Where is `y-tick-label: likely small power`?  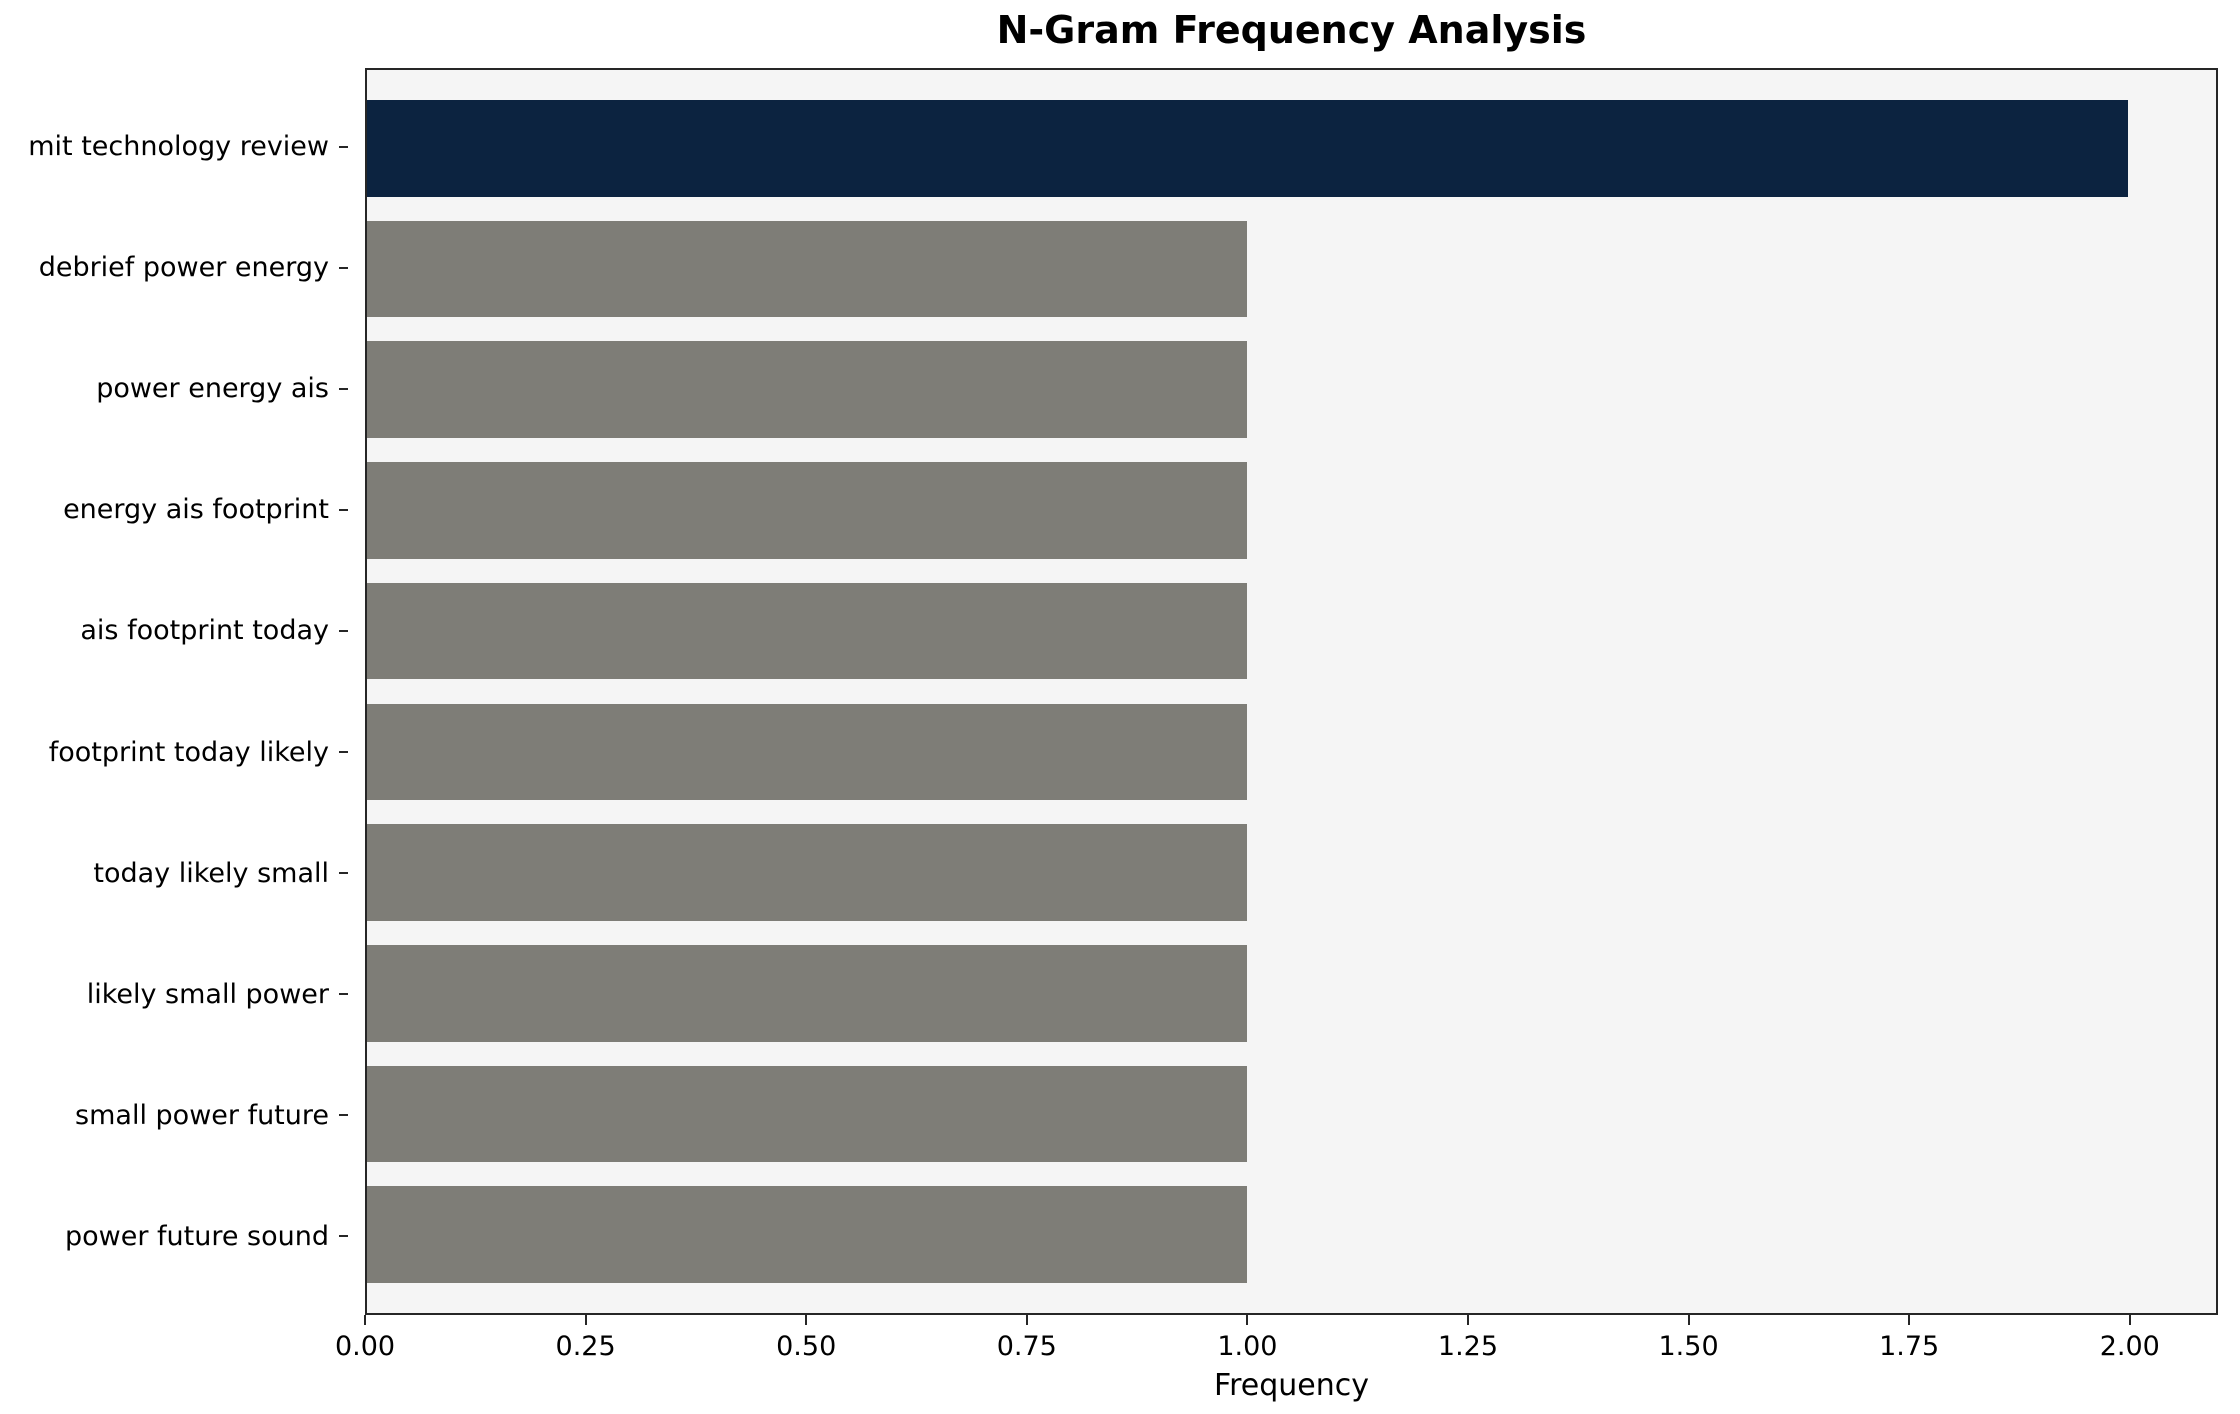 y-tick-label: likely small power is located at coordinates (207, 994).